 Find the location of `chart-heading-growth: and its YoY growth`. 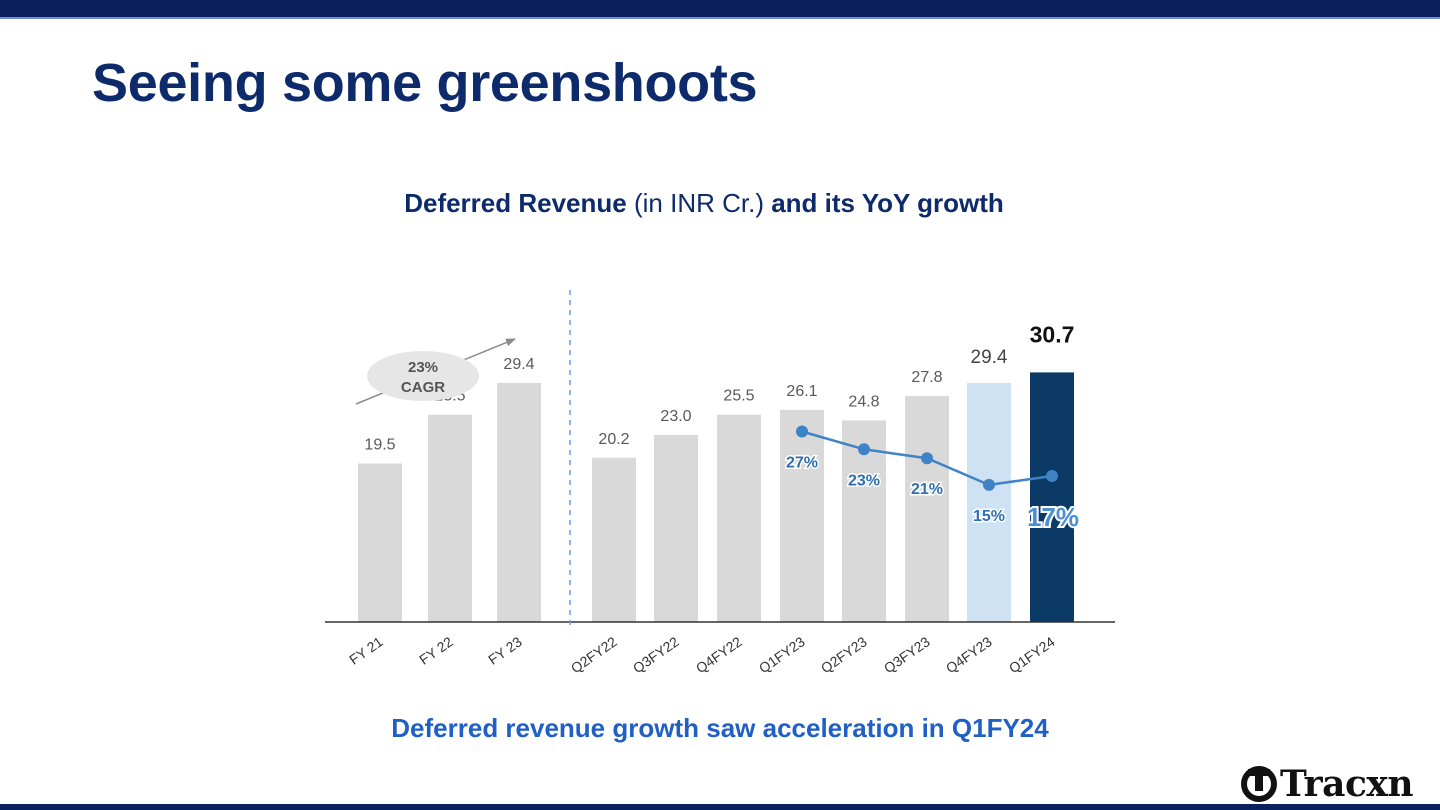

chart-heading-growth: and its YoY growth is located at coordinates (887, 203).